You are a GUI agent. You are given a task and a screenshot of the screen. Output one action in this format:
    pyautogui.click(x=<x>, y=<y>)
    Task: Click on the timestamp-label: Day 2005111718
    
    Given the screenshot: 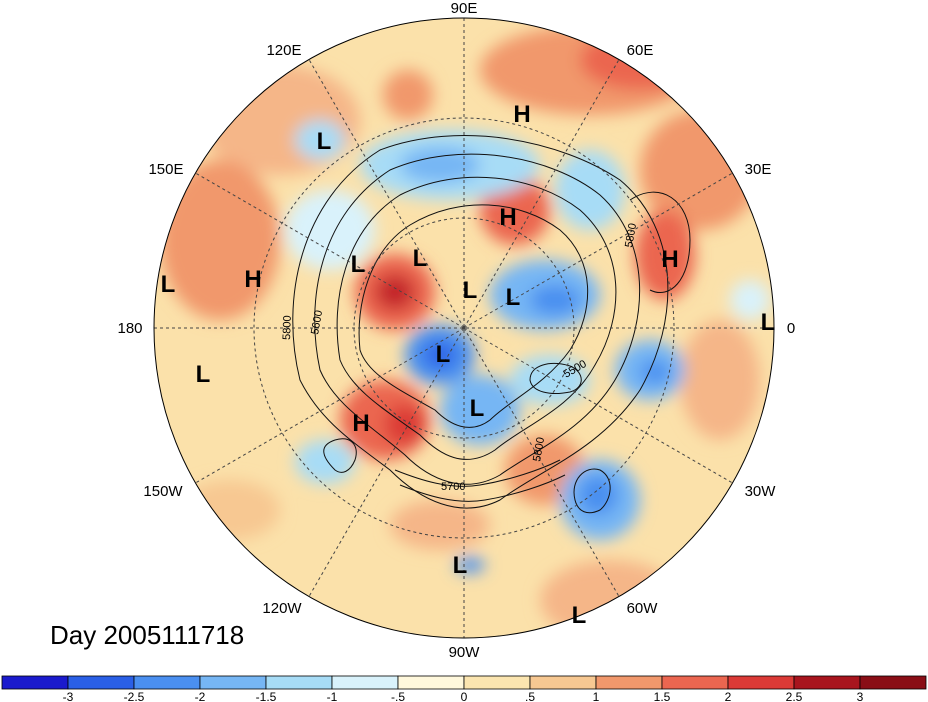 What is the action you would take?
    pyautogui.click(x=147, y=635)
    